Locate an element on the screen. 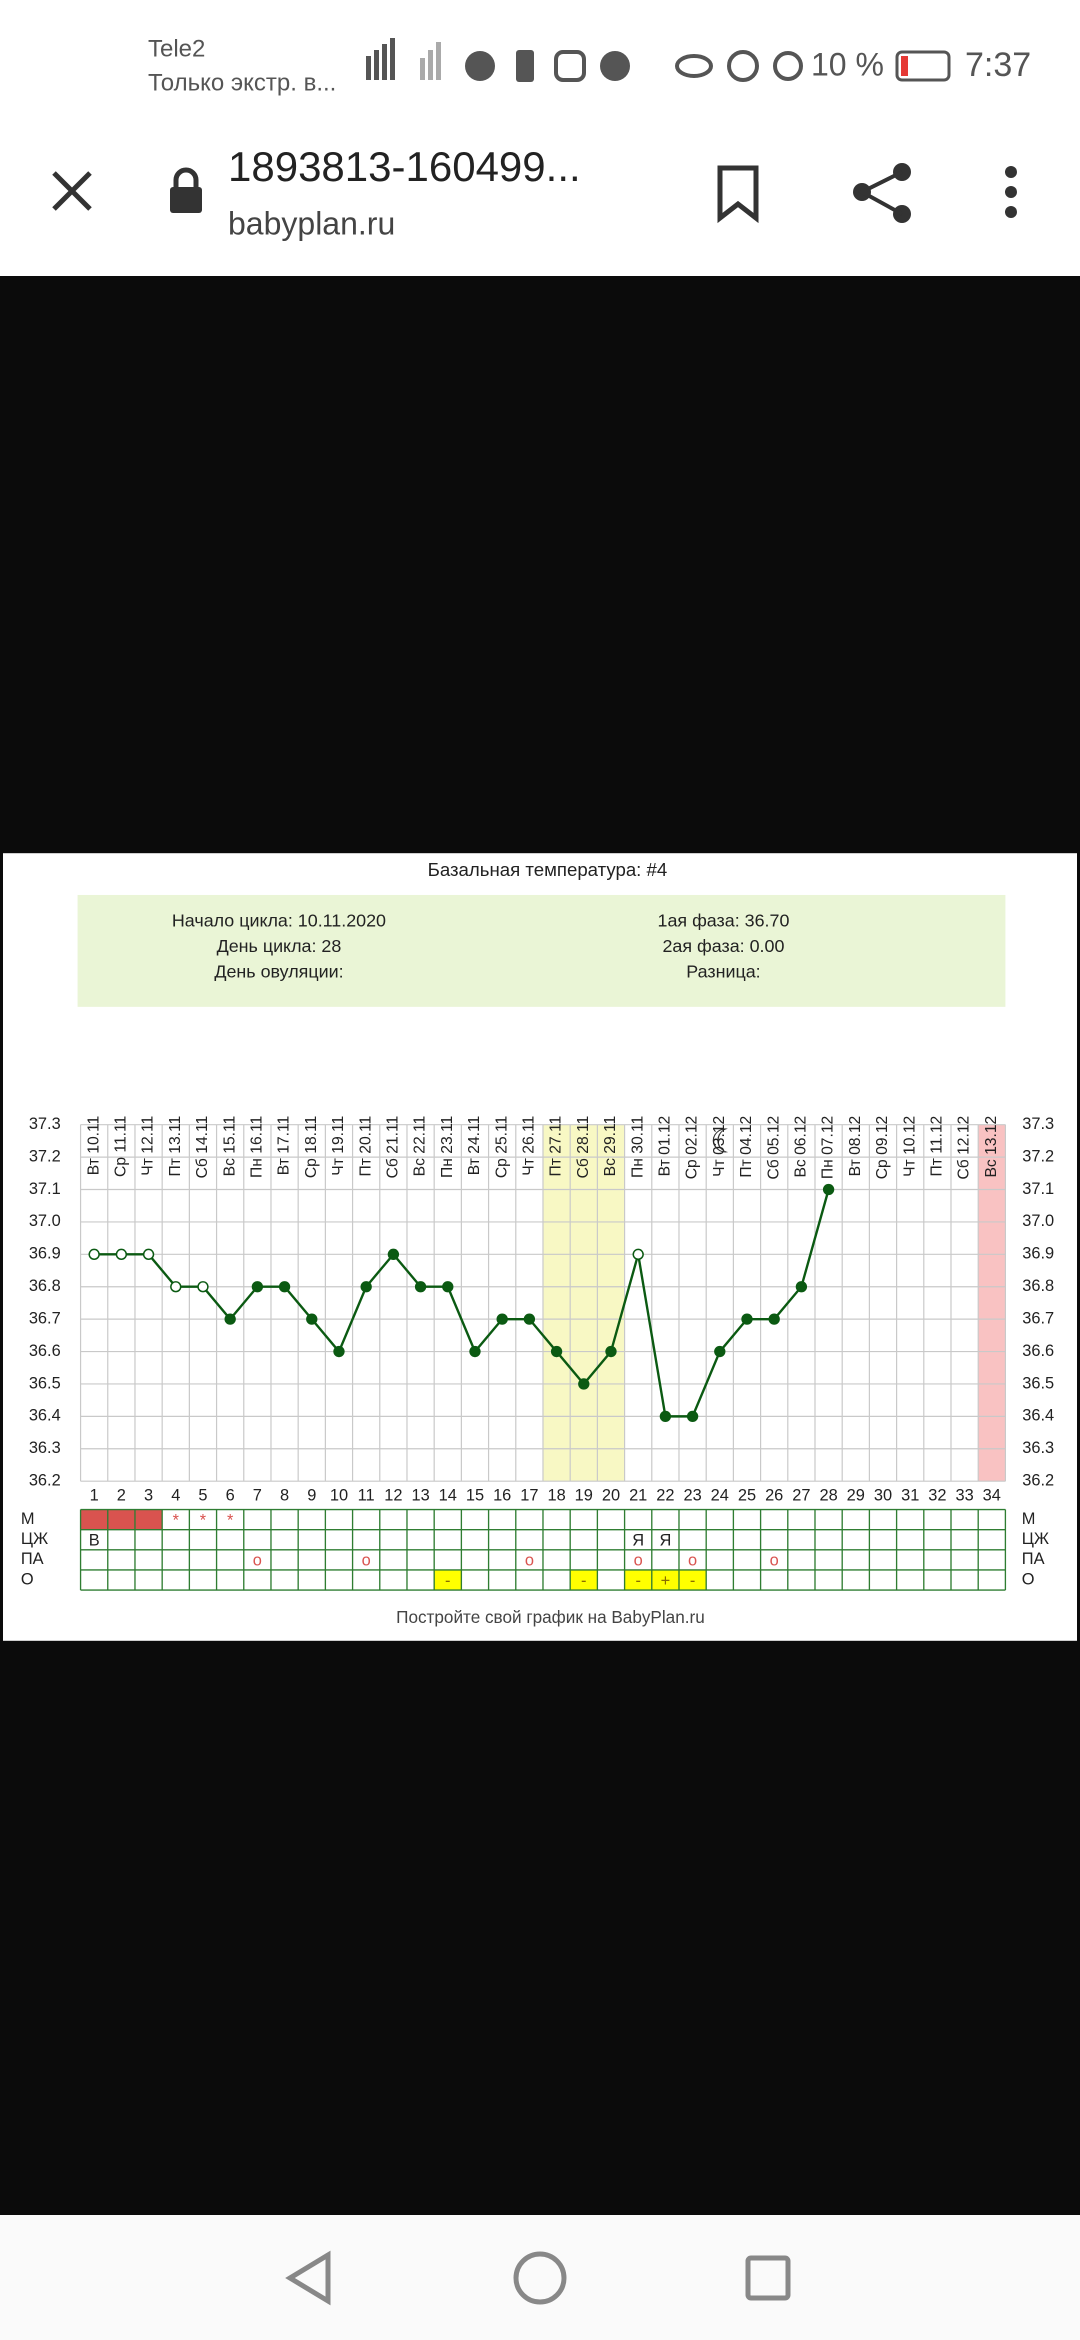  x-day-label: 19 is located at coordinates (584, 1495).